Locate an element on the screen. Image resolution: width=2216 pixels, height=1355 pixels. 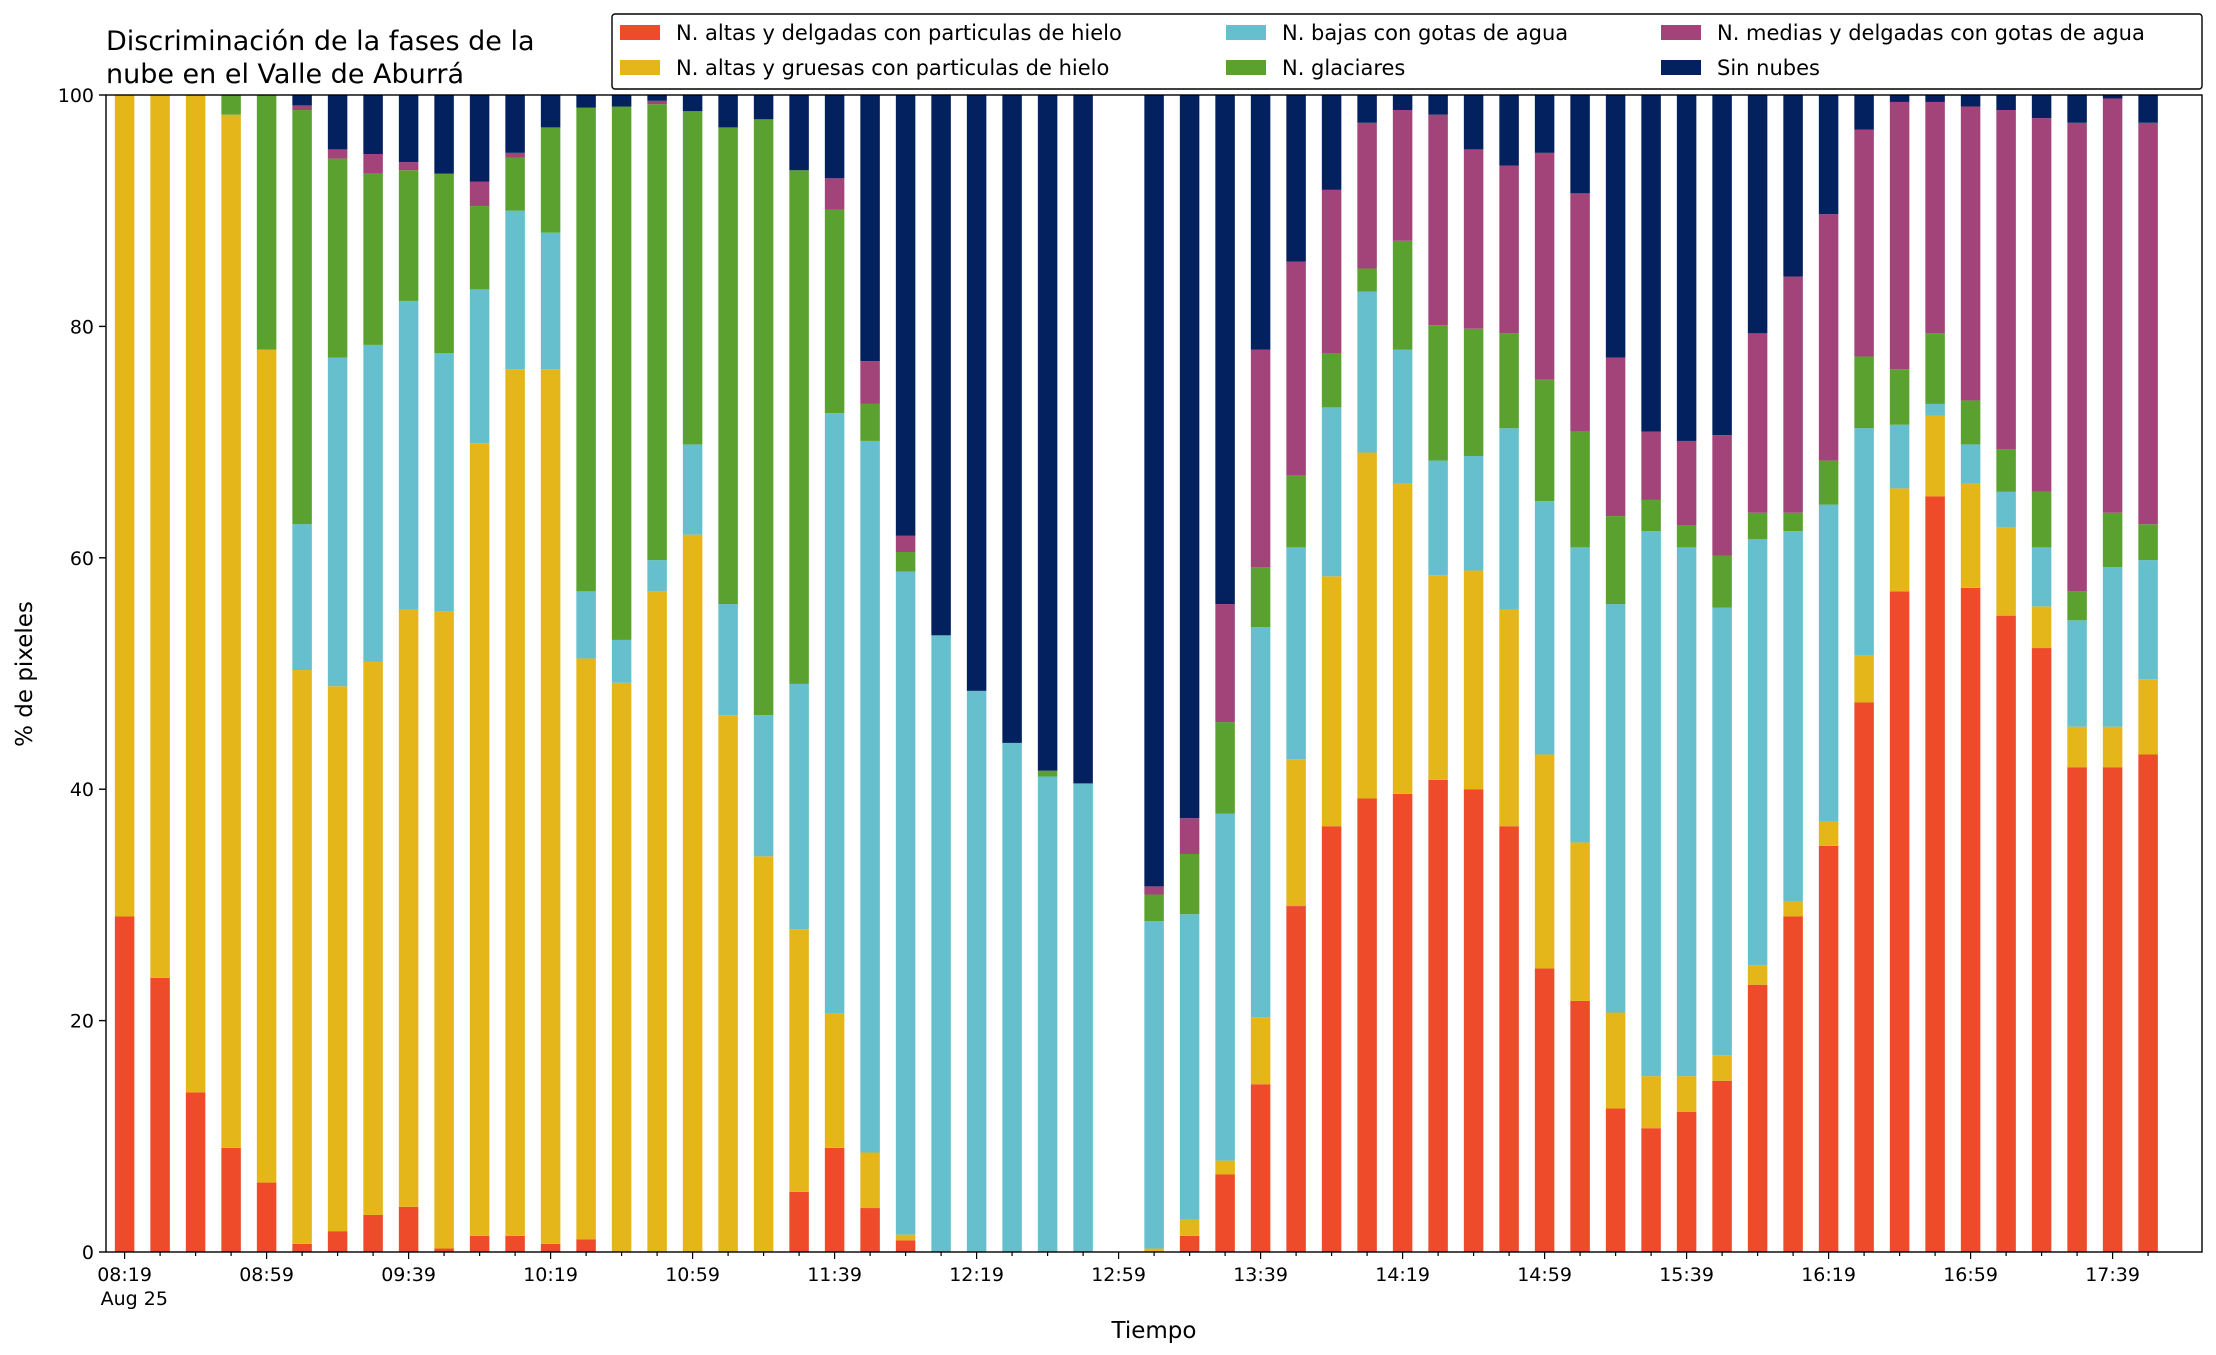
y-tick-label: 0 is located at coordinates (88, 1253).